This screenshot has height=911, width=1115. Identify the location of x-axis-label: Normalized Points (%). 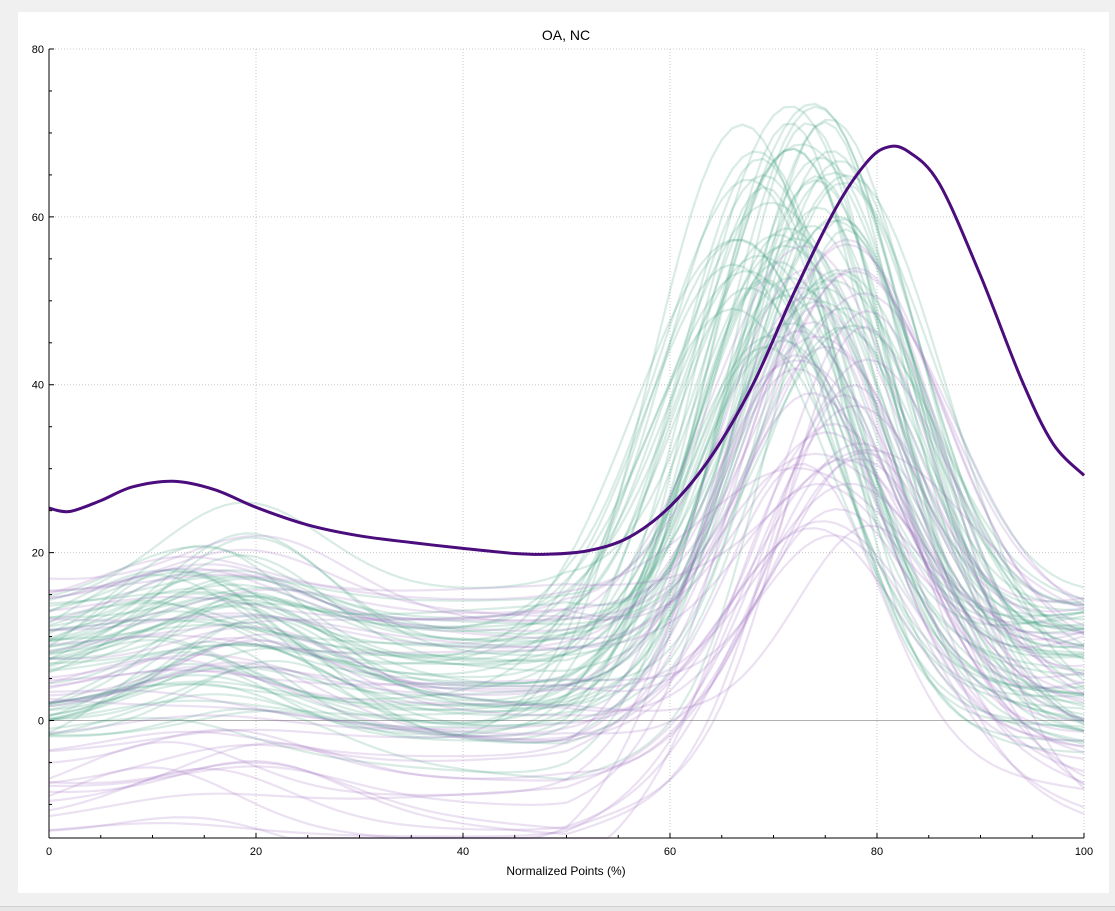
(565, 871).